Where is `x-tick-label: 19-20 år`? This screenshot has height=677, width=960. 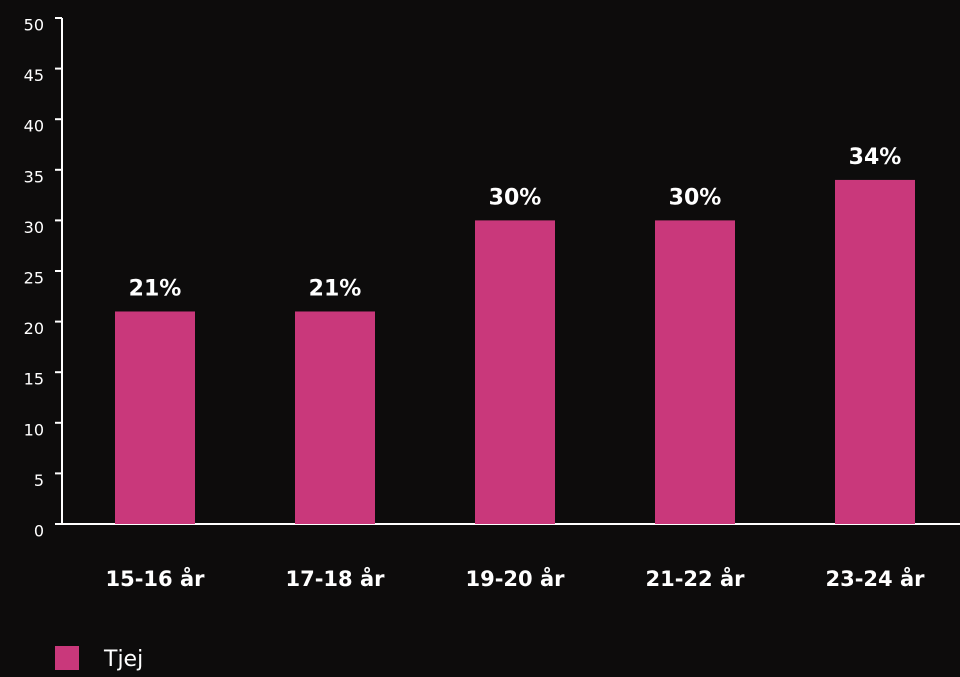
x-tick-label: 19-20 år is located at coordinates (515, 578).